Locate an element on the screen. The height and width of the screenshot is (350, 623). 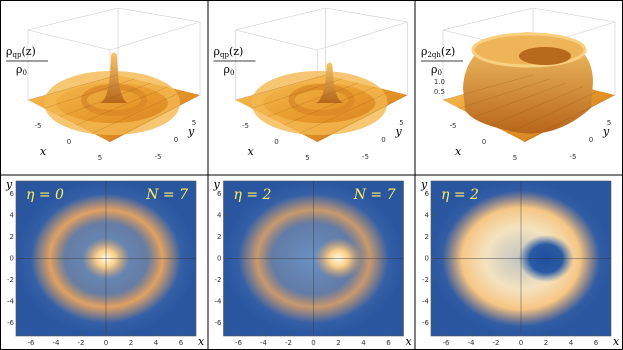
surface-base is located at coordinates (321, 108).